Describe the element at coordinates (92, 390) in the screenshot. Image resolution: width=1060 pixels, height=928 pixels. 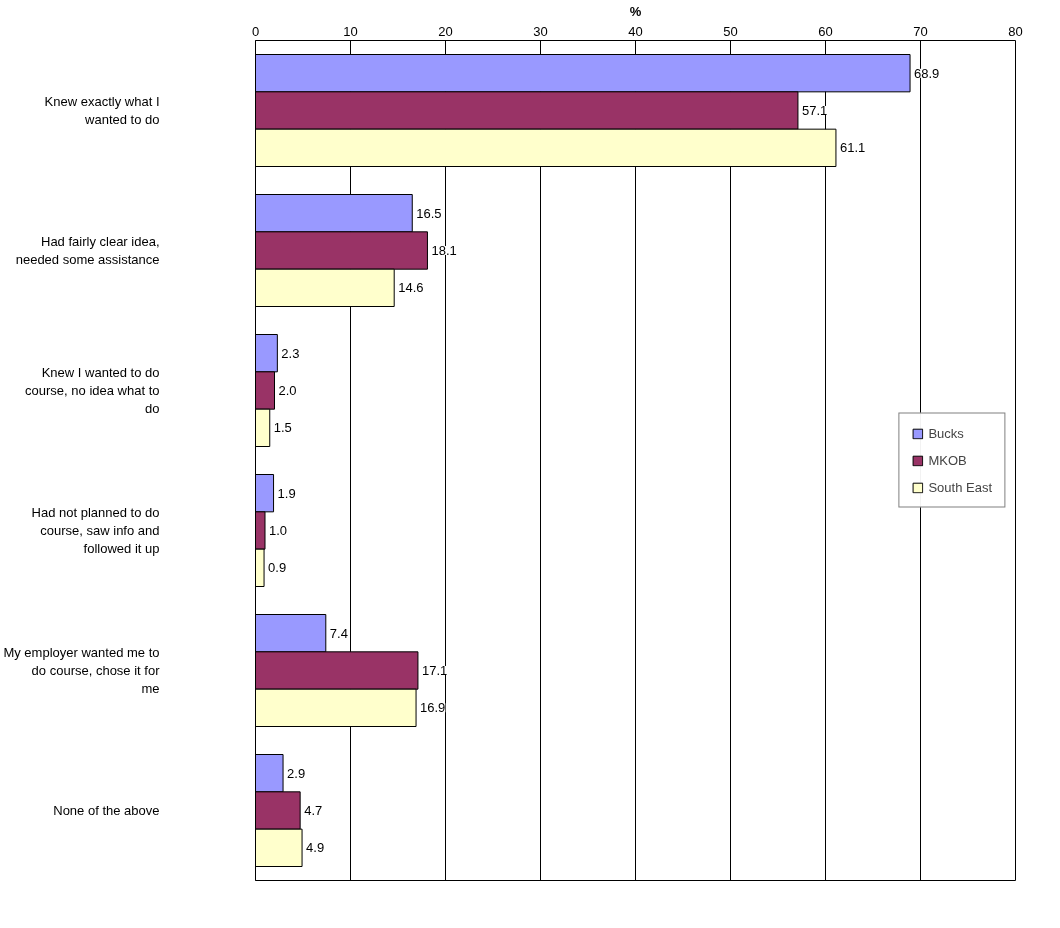
I see `y-tick-label: Knew I wanted to do course, no idea what to do` at that location.